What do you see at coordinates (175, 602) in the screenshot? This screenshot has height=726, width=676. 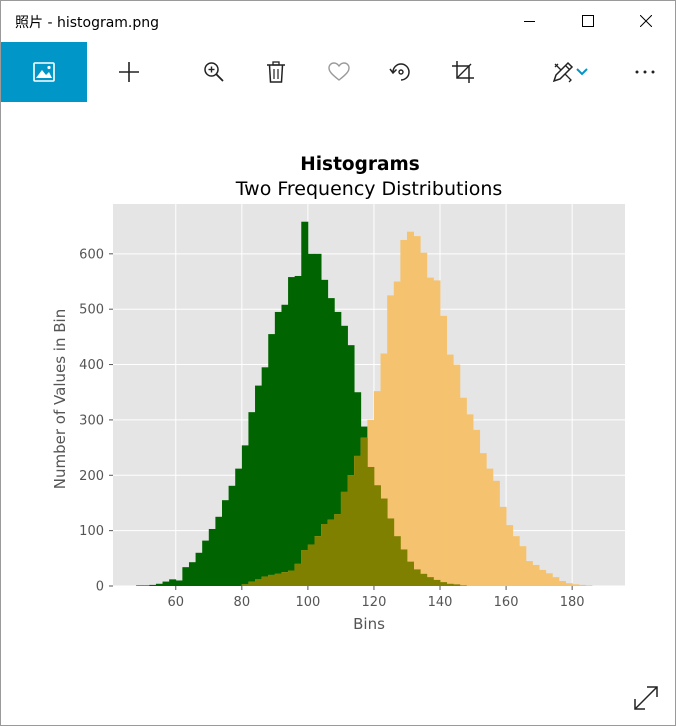 I see `x-tick-label: 60` at bounding box center [175, 602].